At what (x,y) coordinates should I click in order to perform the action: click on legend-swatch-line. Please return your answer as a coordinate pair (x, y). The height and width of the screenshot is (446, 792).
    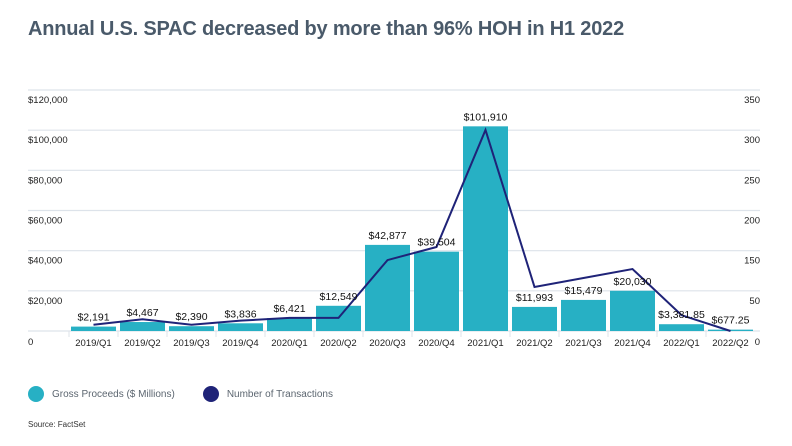
    Looking at the image, I should click on (210, 394).